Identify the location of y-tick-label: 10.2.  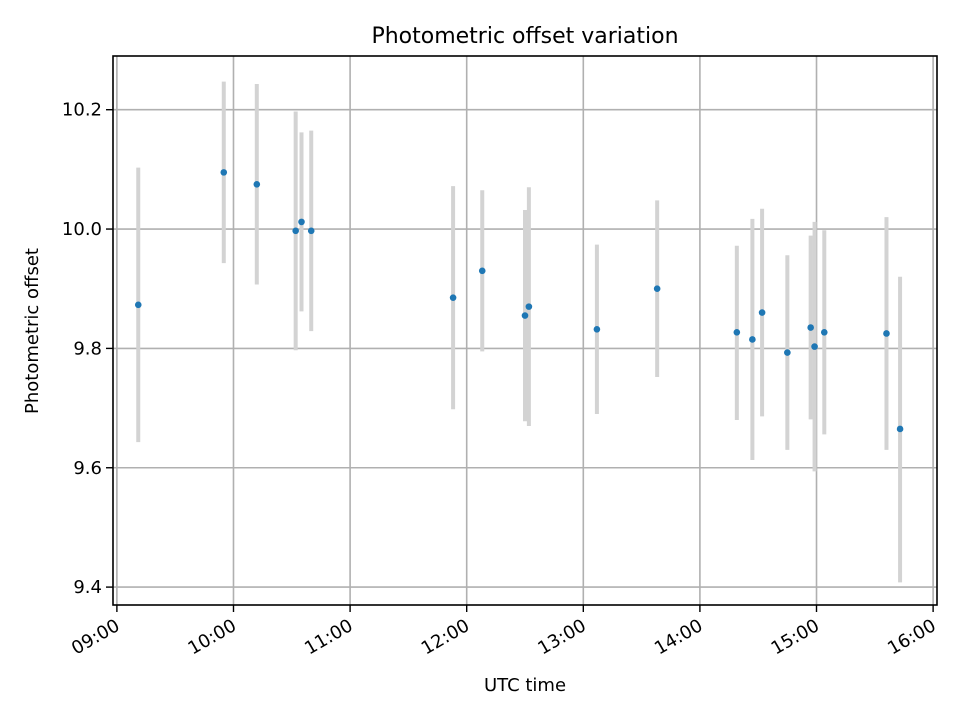
(82, 110).